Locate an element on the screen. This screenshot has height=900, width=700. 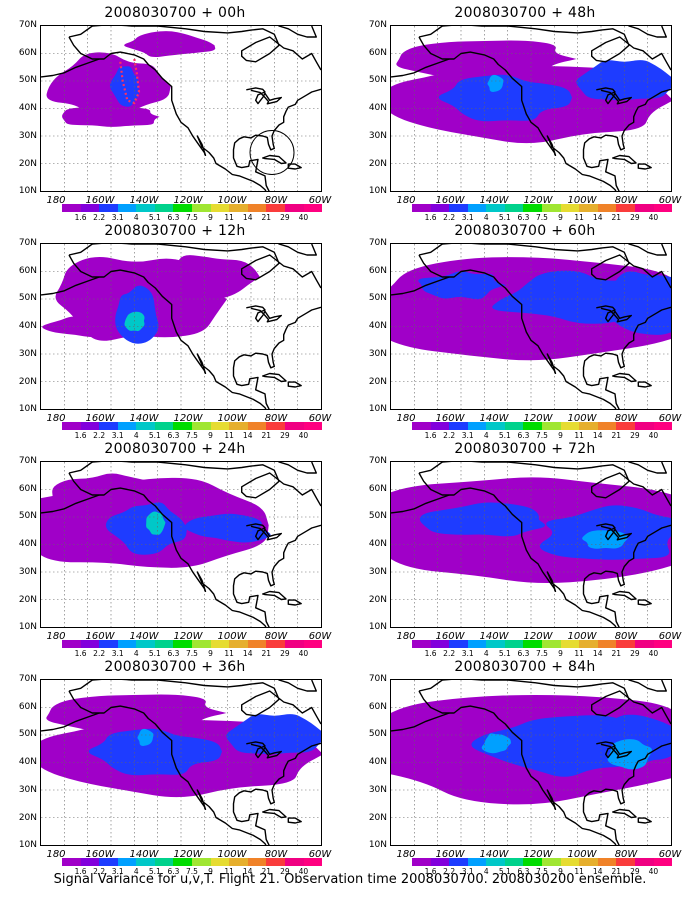
lat-tick-label: 70N is located at coordinates (27, 461).